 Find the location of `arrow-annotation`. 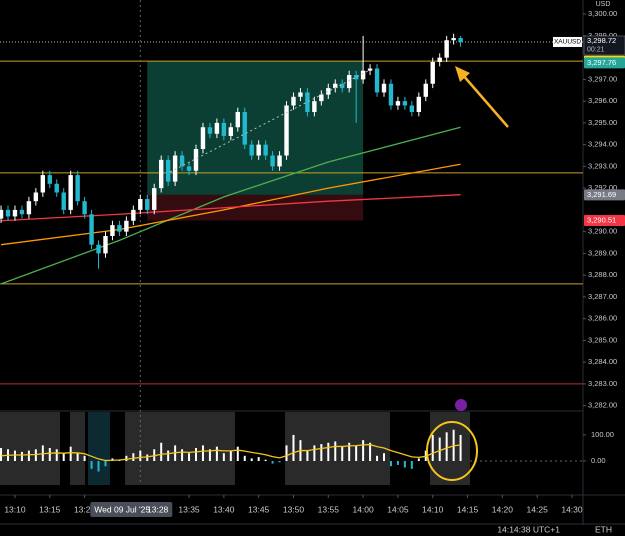

arrow-annotation is located at coordinates (482, 97).